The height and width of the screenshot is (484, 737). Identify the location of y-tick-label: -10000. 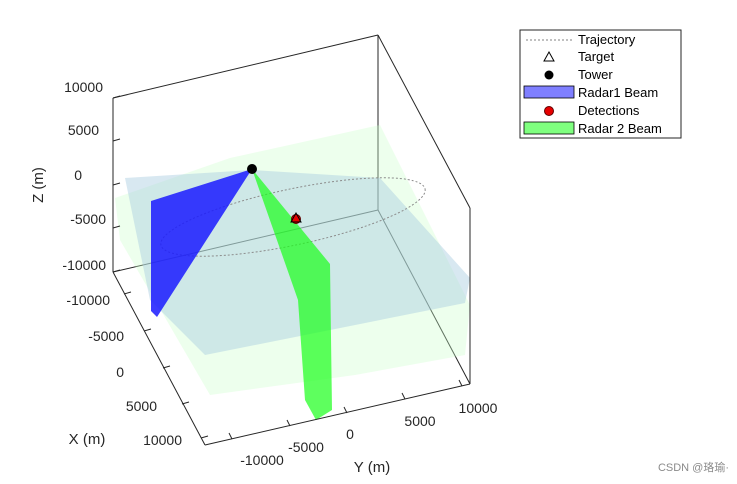
(262, 460).